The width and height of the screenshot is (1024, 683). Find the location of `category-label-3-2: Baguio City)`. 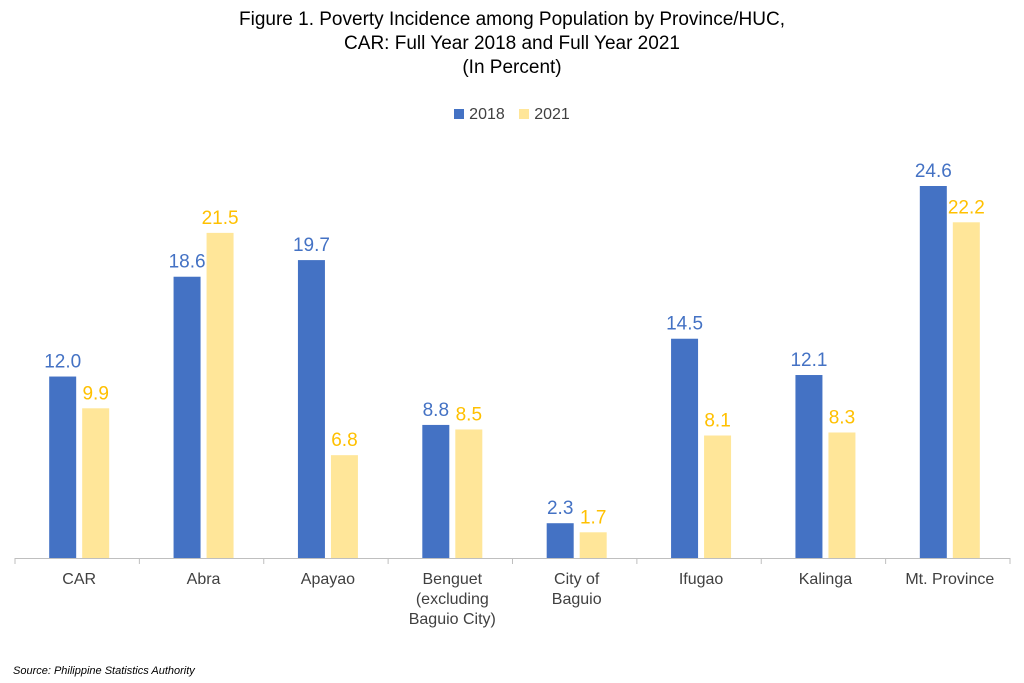

category-label-3-2: Baguio City) is located at coordinates (452, 619).